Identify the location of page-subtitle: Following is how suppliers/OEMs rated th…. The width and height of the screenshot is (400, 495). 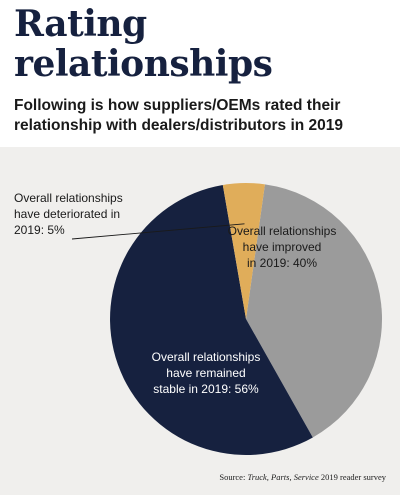
(179, 115).